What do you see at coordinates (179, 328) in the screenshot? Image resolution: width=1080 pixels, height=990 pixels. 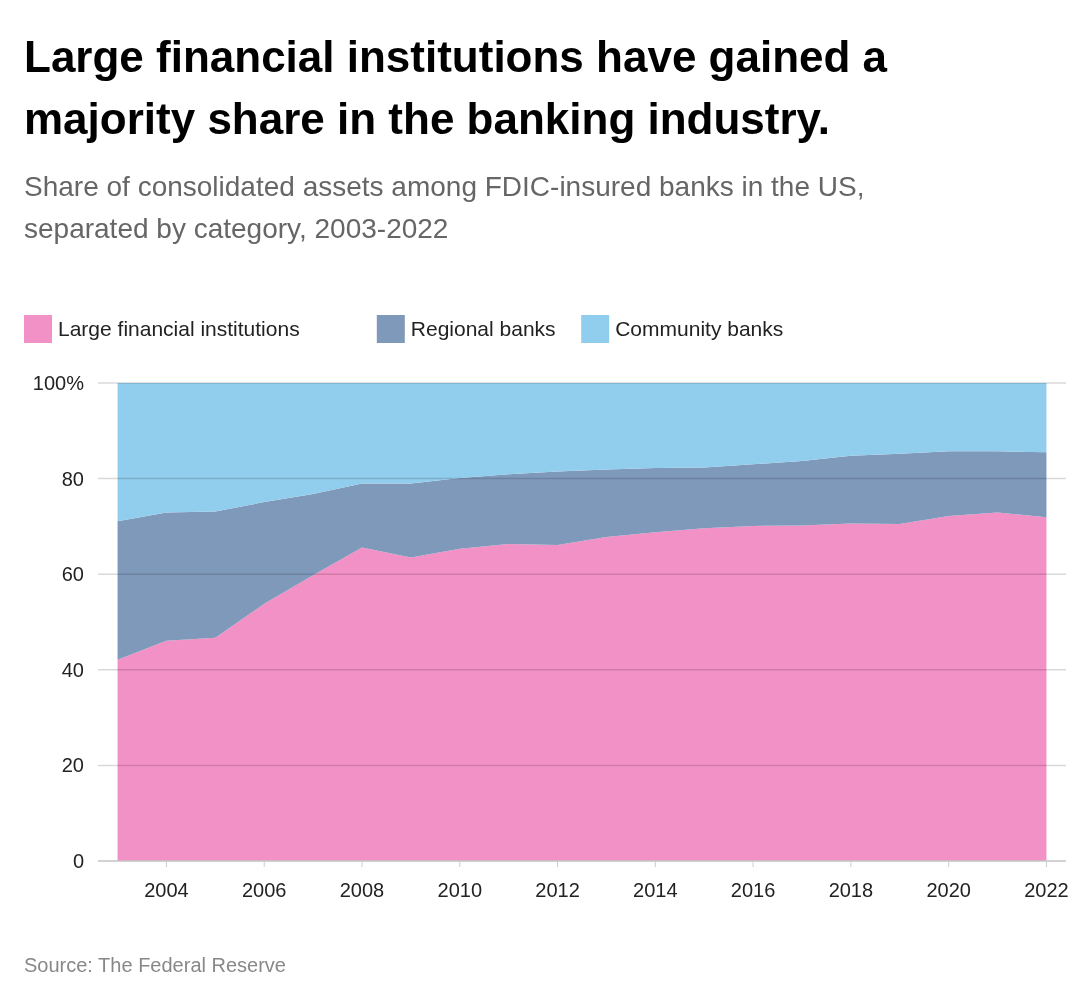 I see `legend-label: Large financial institutions` at bounding box center [179, 328].